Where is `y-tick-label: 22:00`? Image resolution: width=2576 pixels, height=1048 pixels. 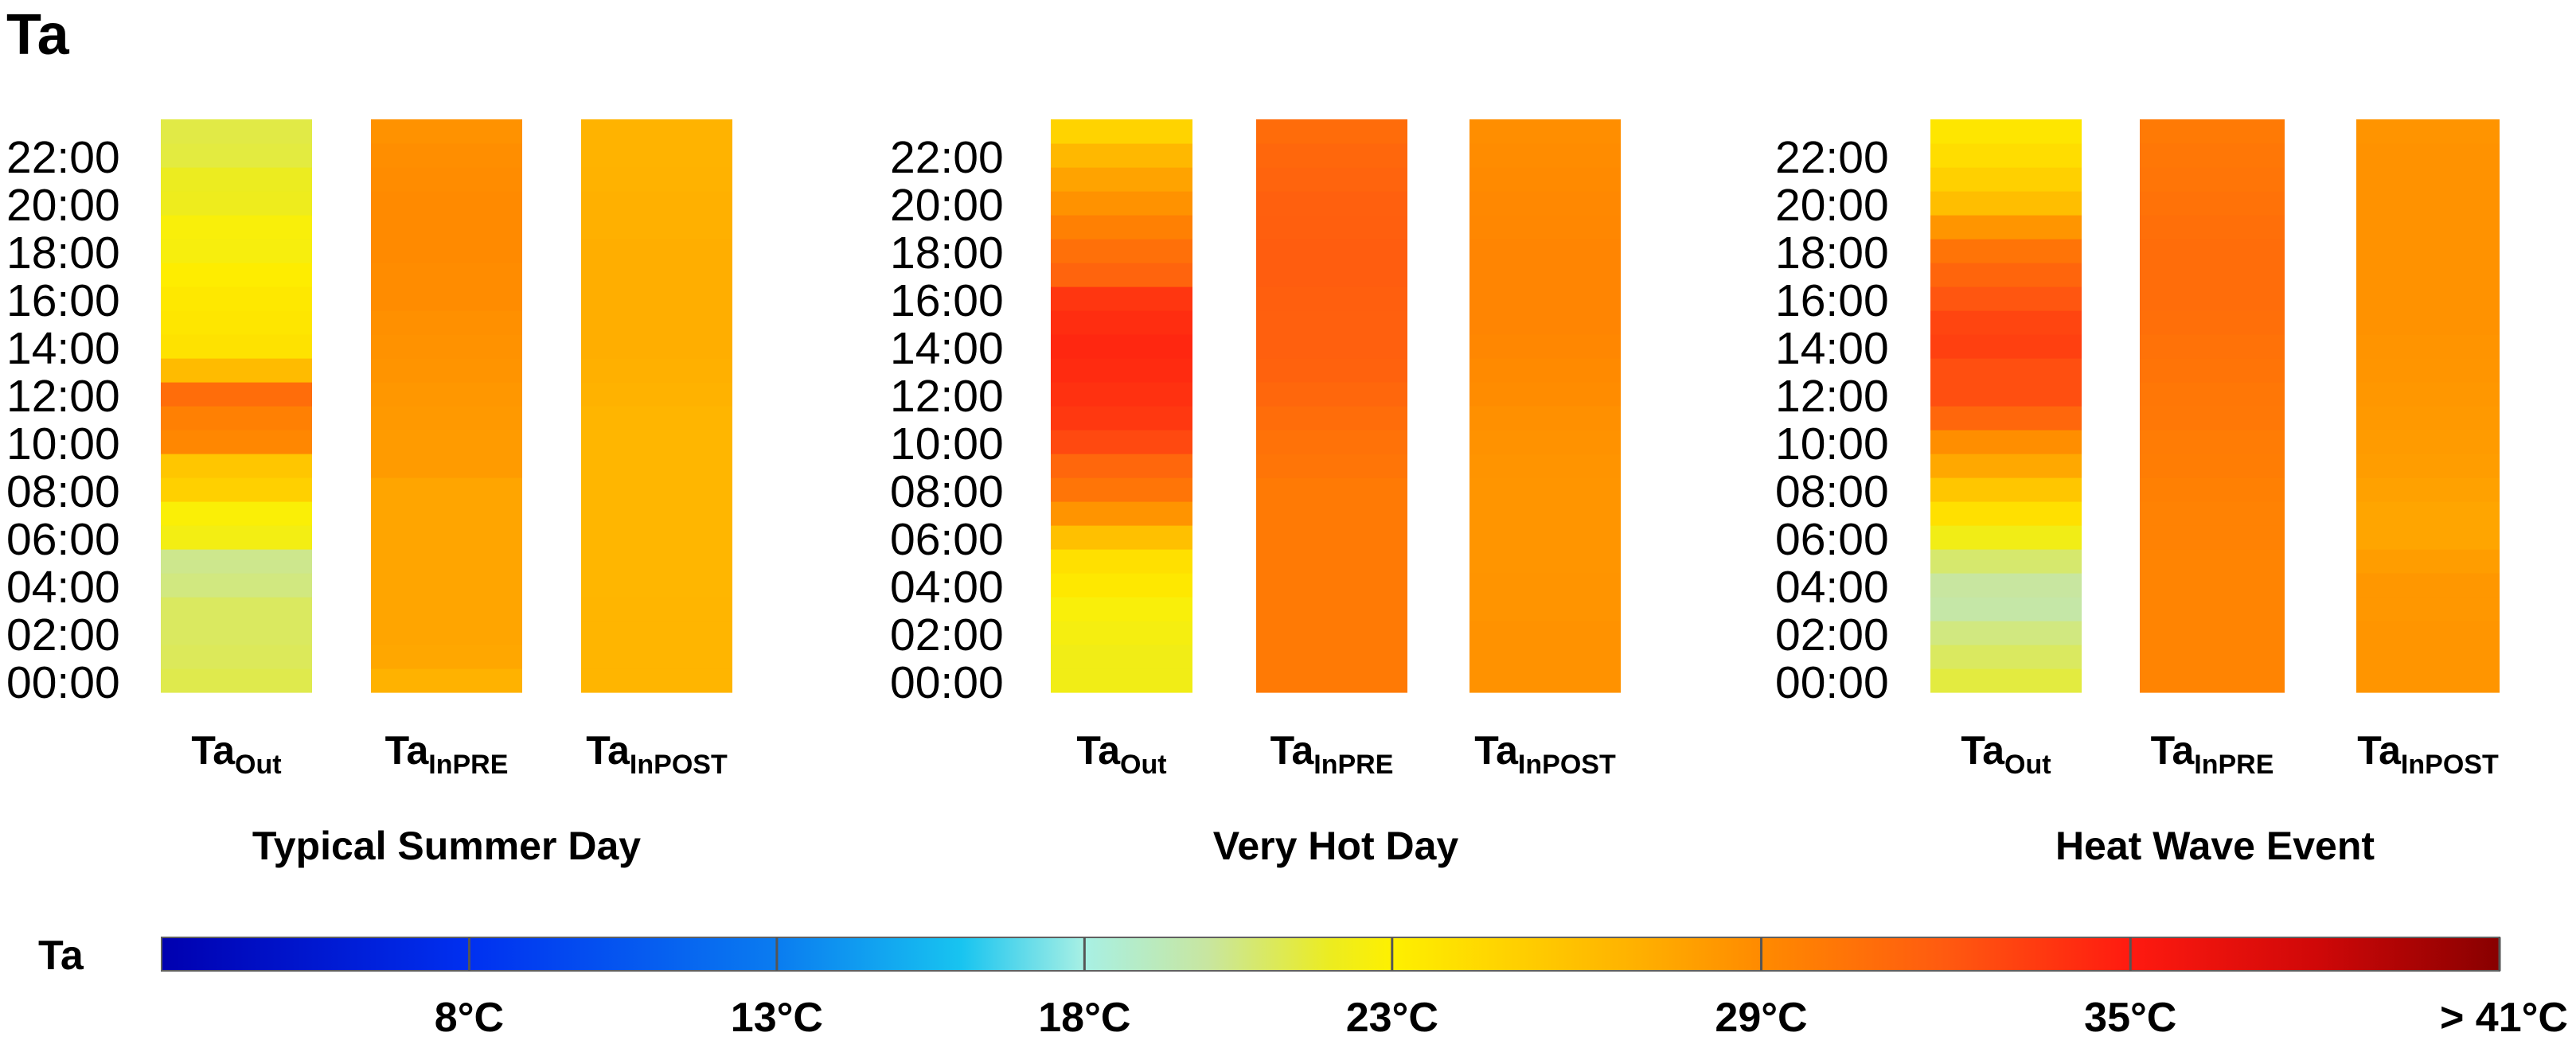
y-tick-label: 22:00 is located at coordinates (1832, 157).